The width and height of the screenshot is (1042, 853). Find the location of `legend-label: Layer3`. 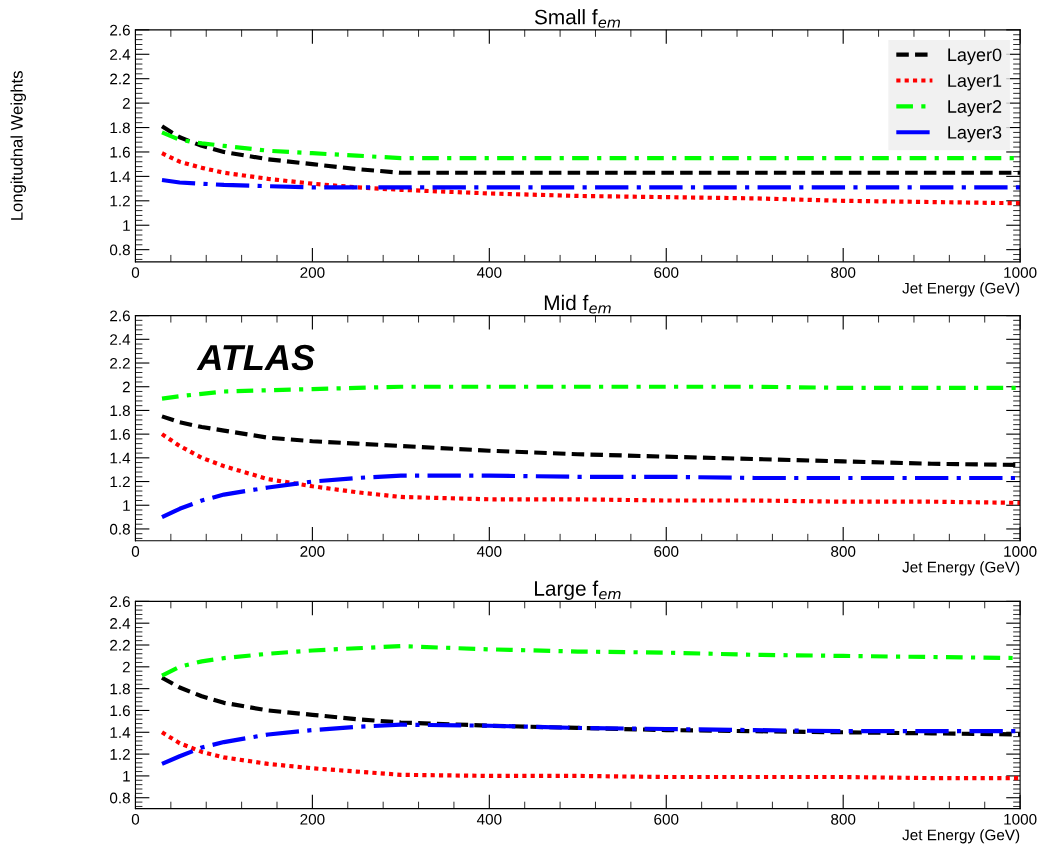

legend-label: Layer3 is located at coordinates (975, 134).